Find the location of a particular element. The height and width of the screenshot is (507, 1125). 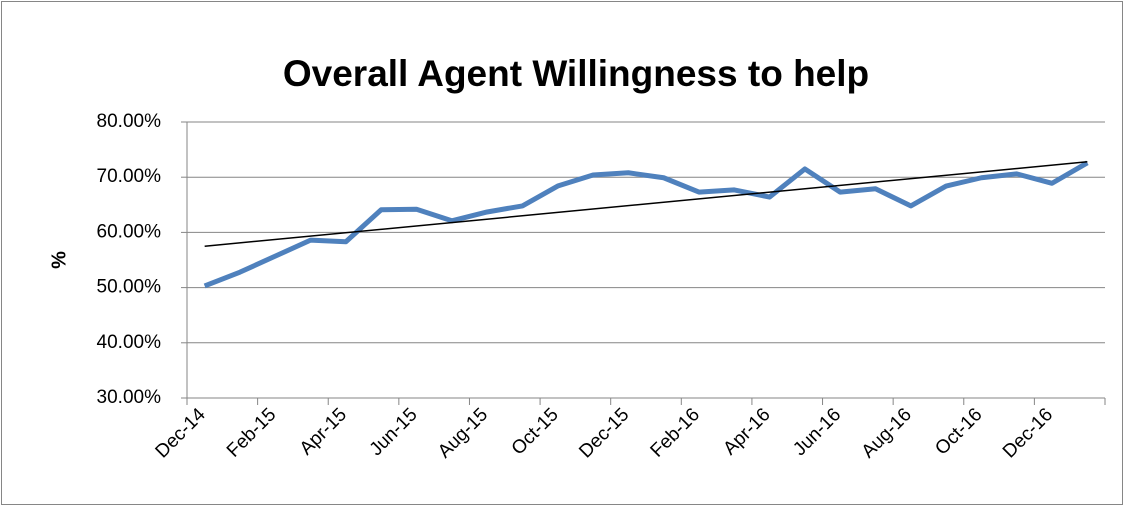

y-tick-label: 80.00% is located at coordinates (129, 121).